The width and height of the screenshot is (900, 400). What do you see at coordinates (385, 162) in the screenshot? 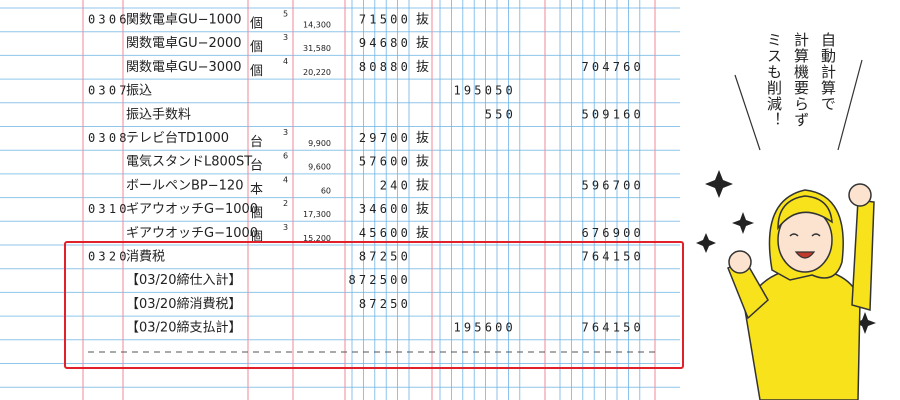
I see `cell-amount: 57600` at bounding box center [385, 162].